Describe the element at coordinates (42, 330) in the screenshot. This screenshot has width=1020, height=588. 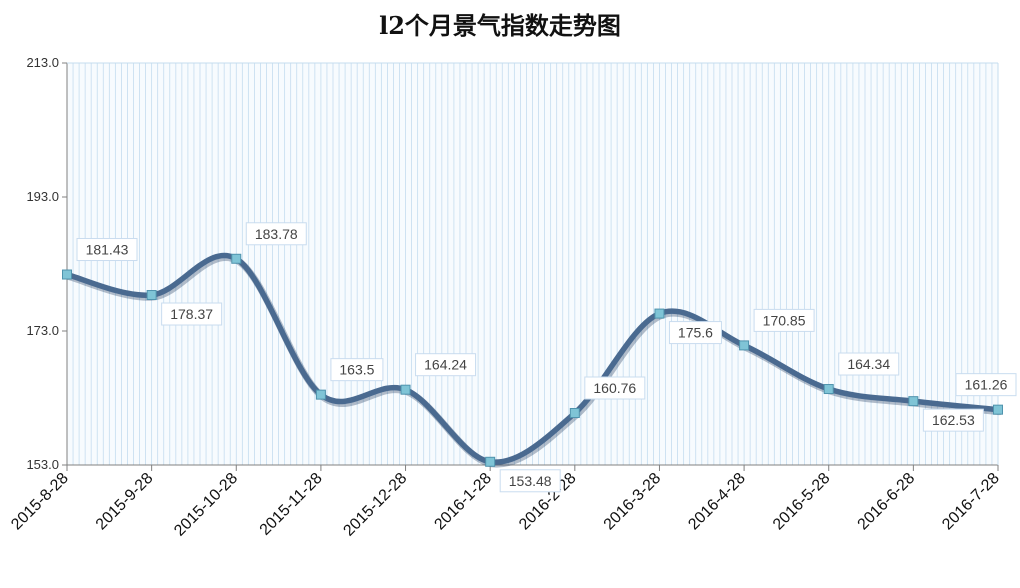
I see `y-tick-label: 173.0` at that location.